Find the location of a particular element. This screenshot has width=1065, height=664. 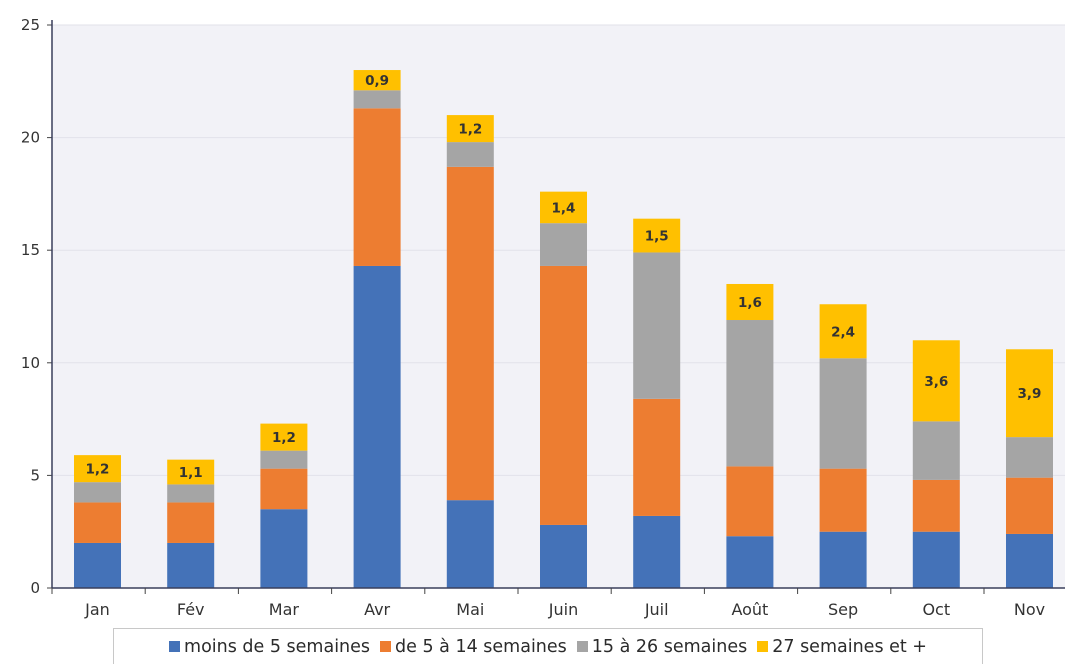

data-label: 1,4 is located at coordinates (564, 208).